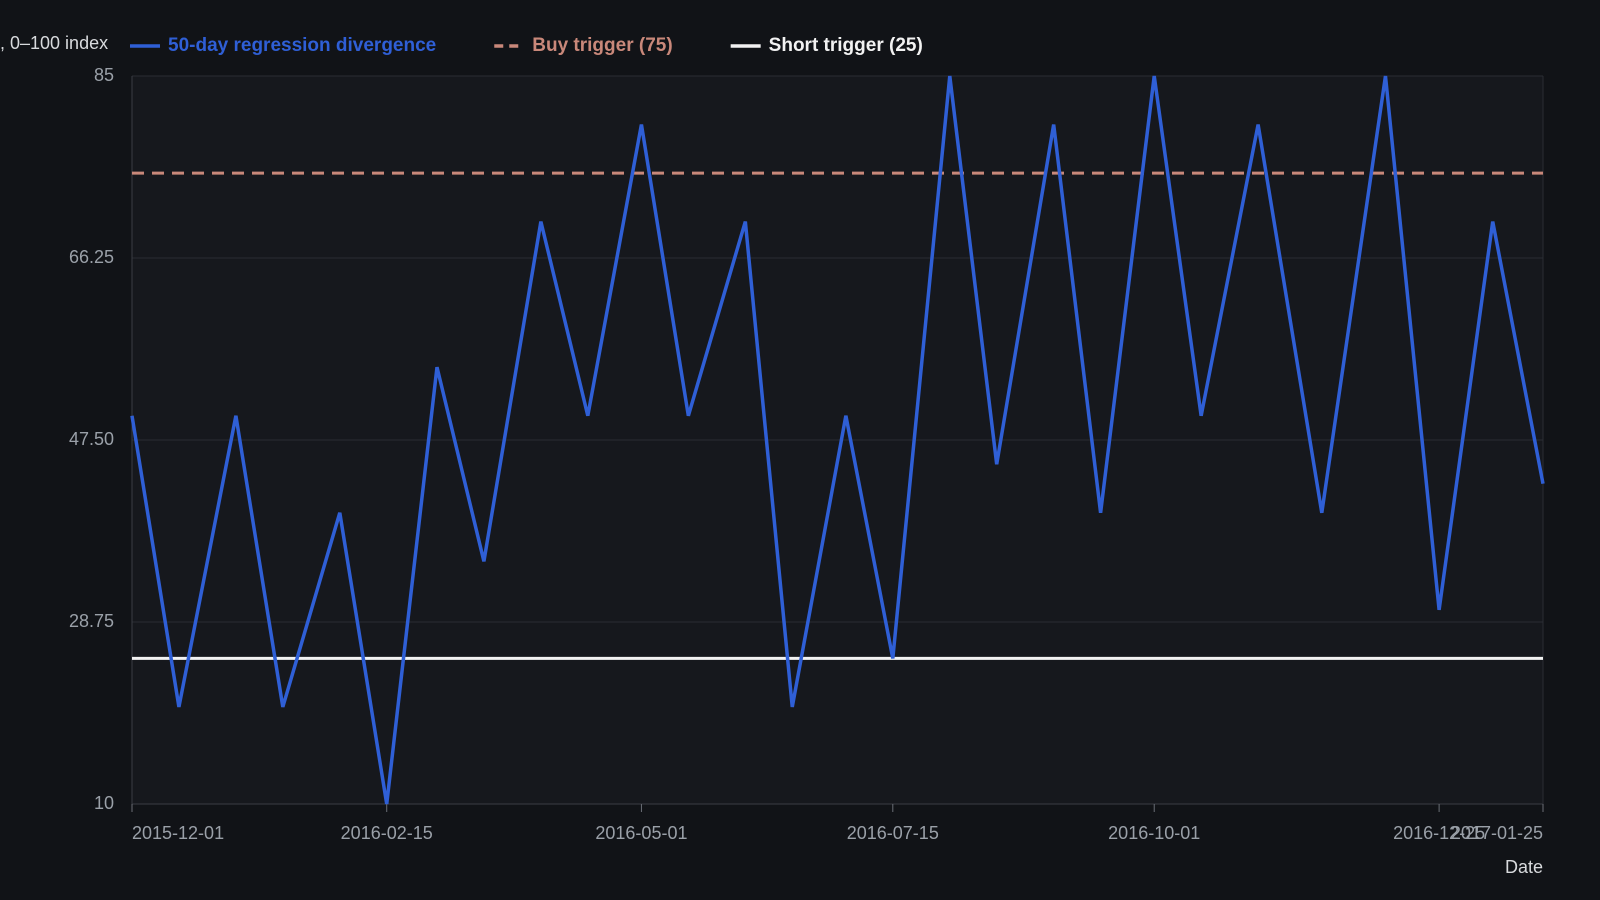 The width and height of the screenshot is (1600, 900). I want to click on y-tick-label: 66.25, so click(91, 257).